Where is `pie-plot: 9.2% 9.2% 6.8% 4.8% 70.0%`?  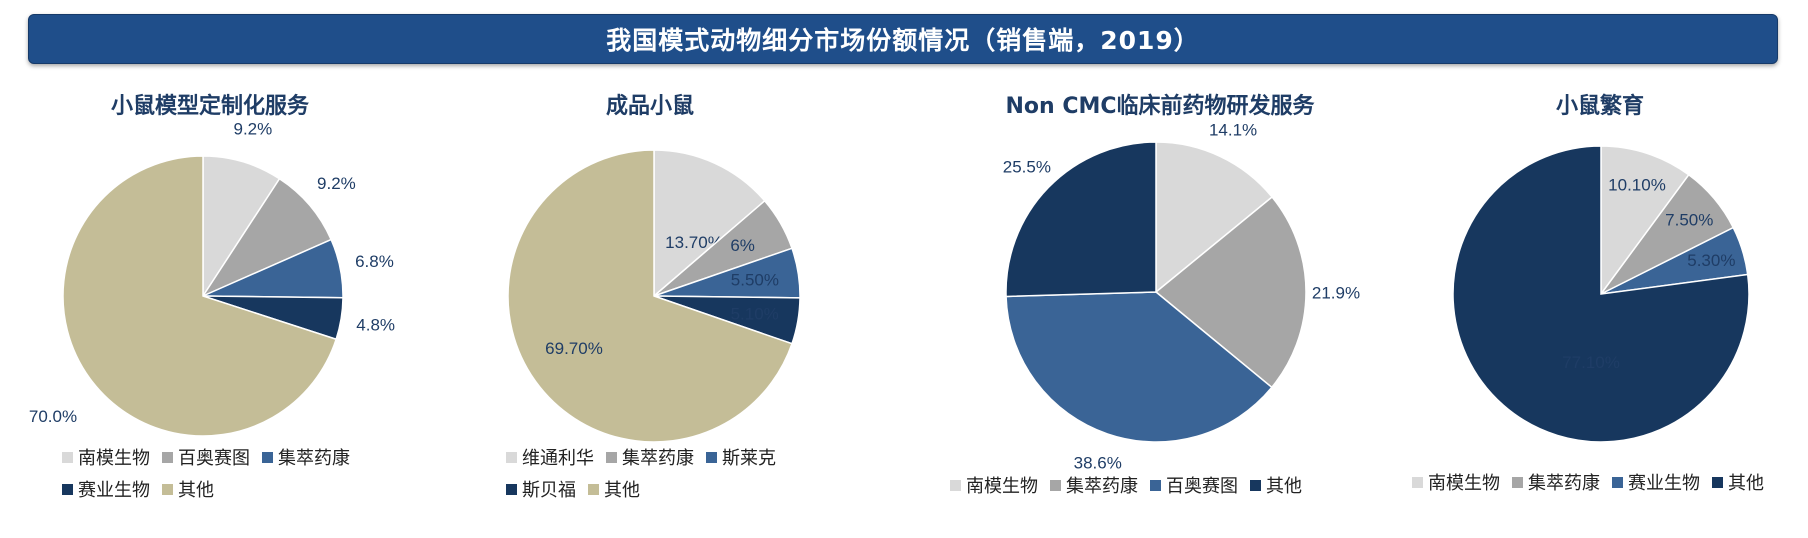
pie-plot: 9.2% 9.2% 6.8% 4.8% 70.0% is located at coordinates (212, 278).